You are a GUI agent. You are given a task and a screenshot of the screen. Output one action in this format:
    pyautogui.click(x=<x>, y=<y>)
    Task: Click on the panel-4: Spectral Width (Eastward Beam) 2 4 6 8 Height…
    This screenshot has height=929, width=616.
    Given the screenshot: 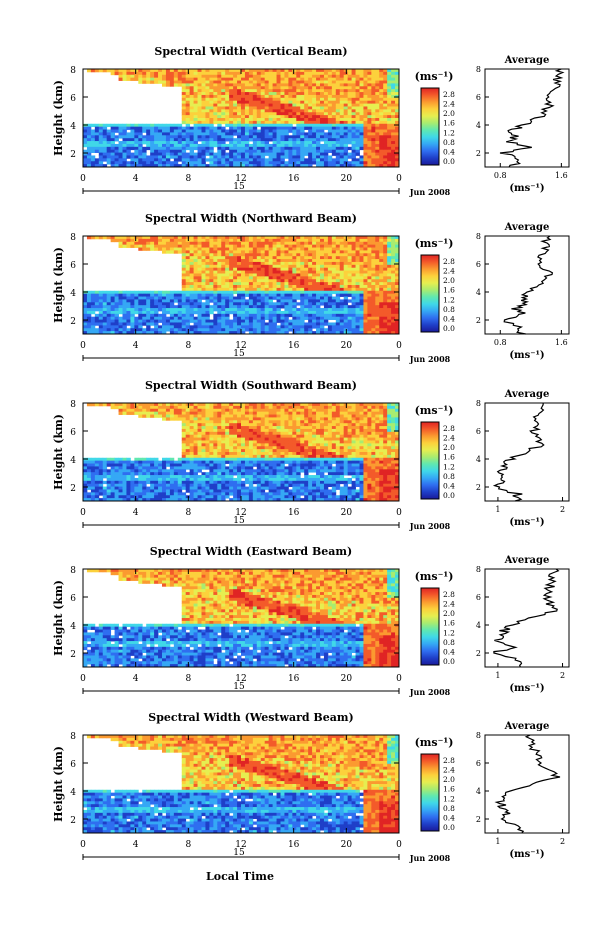 What is the action you would take?
    pyautogui.click(x=311, y=621)
    